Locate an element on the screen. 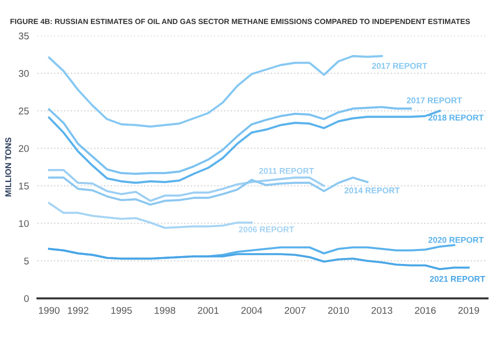 The image size is (500, 341). series-label: 2018 REPORT is located at coordinates (456, 117).